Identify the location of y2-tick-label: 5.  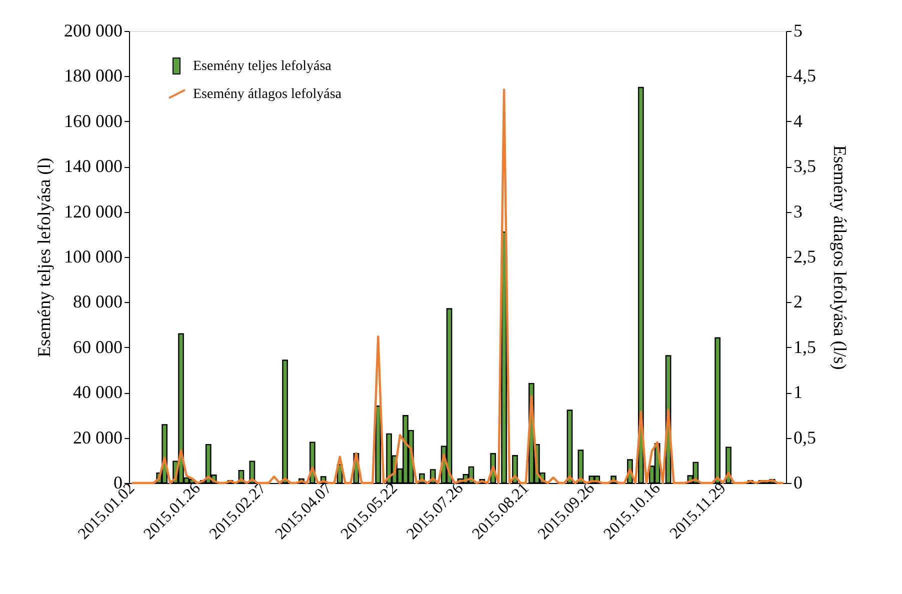
(798, 30).